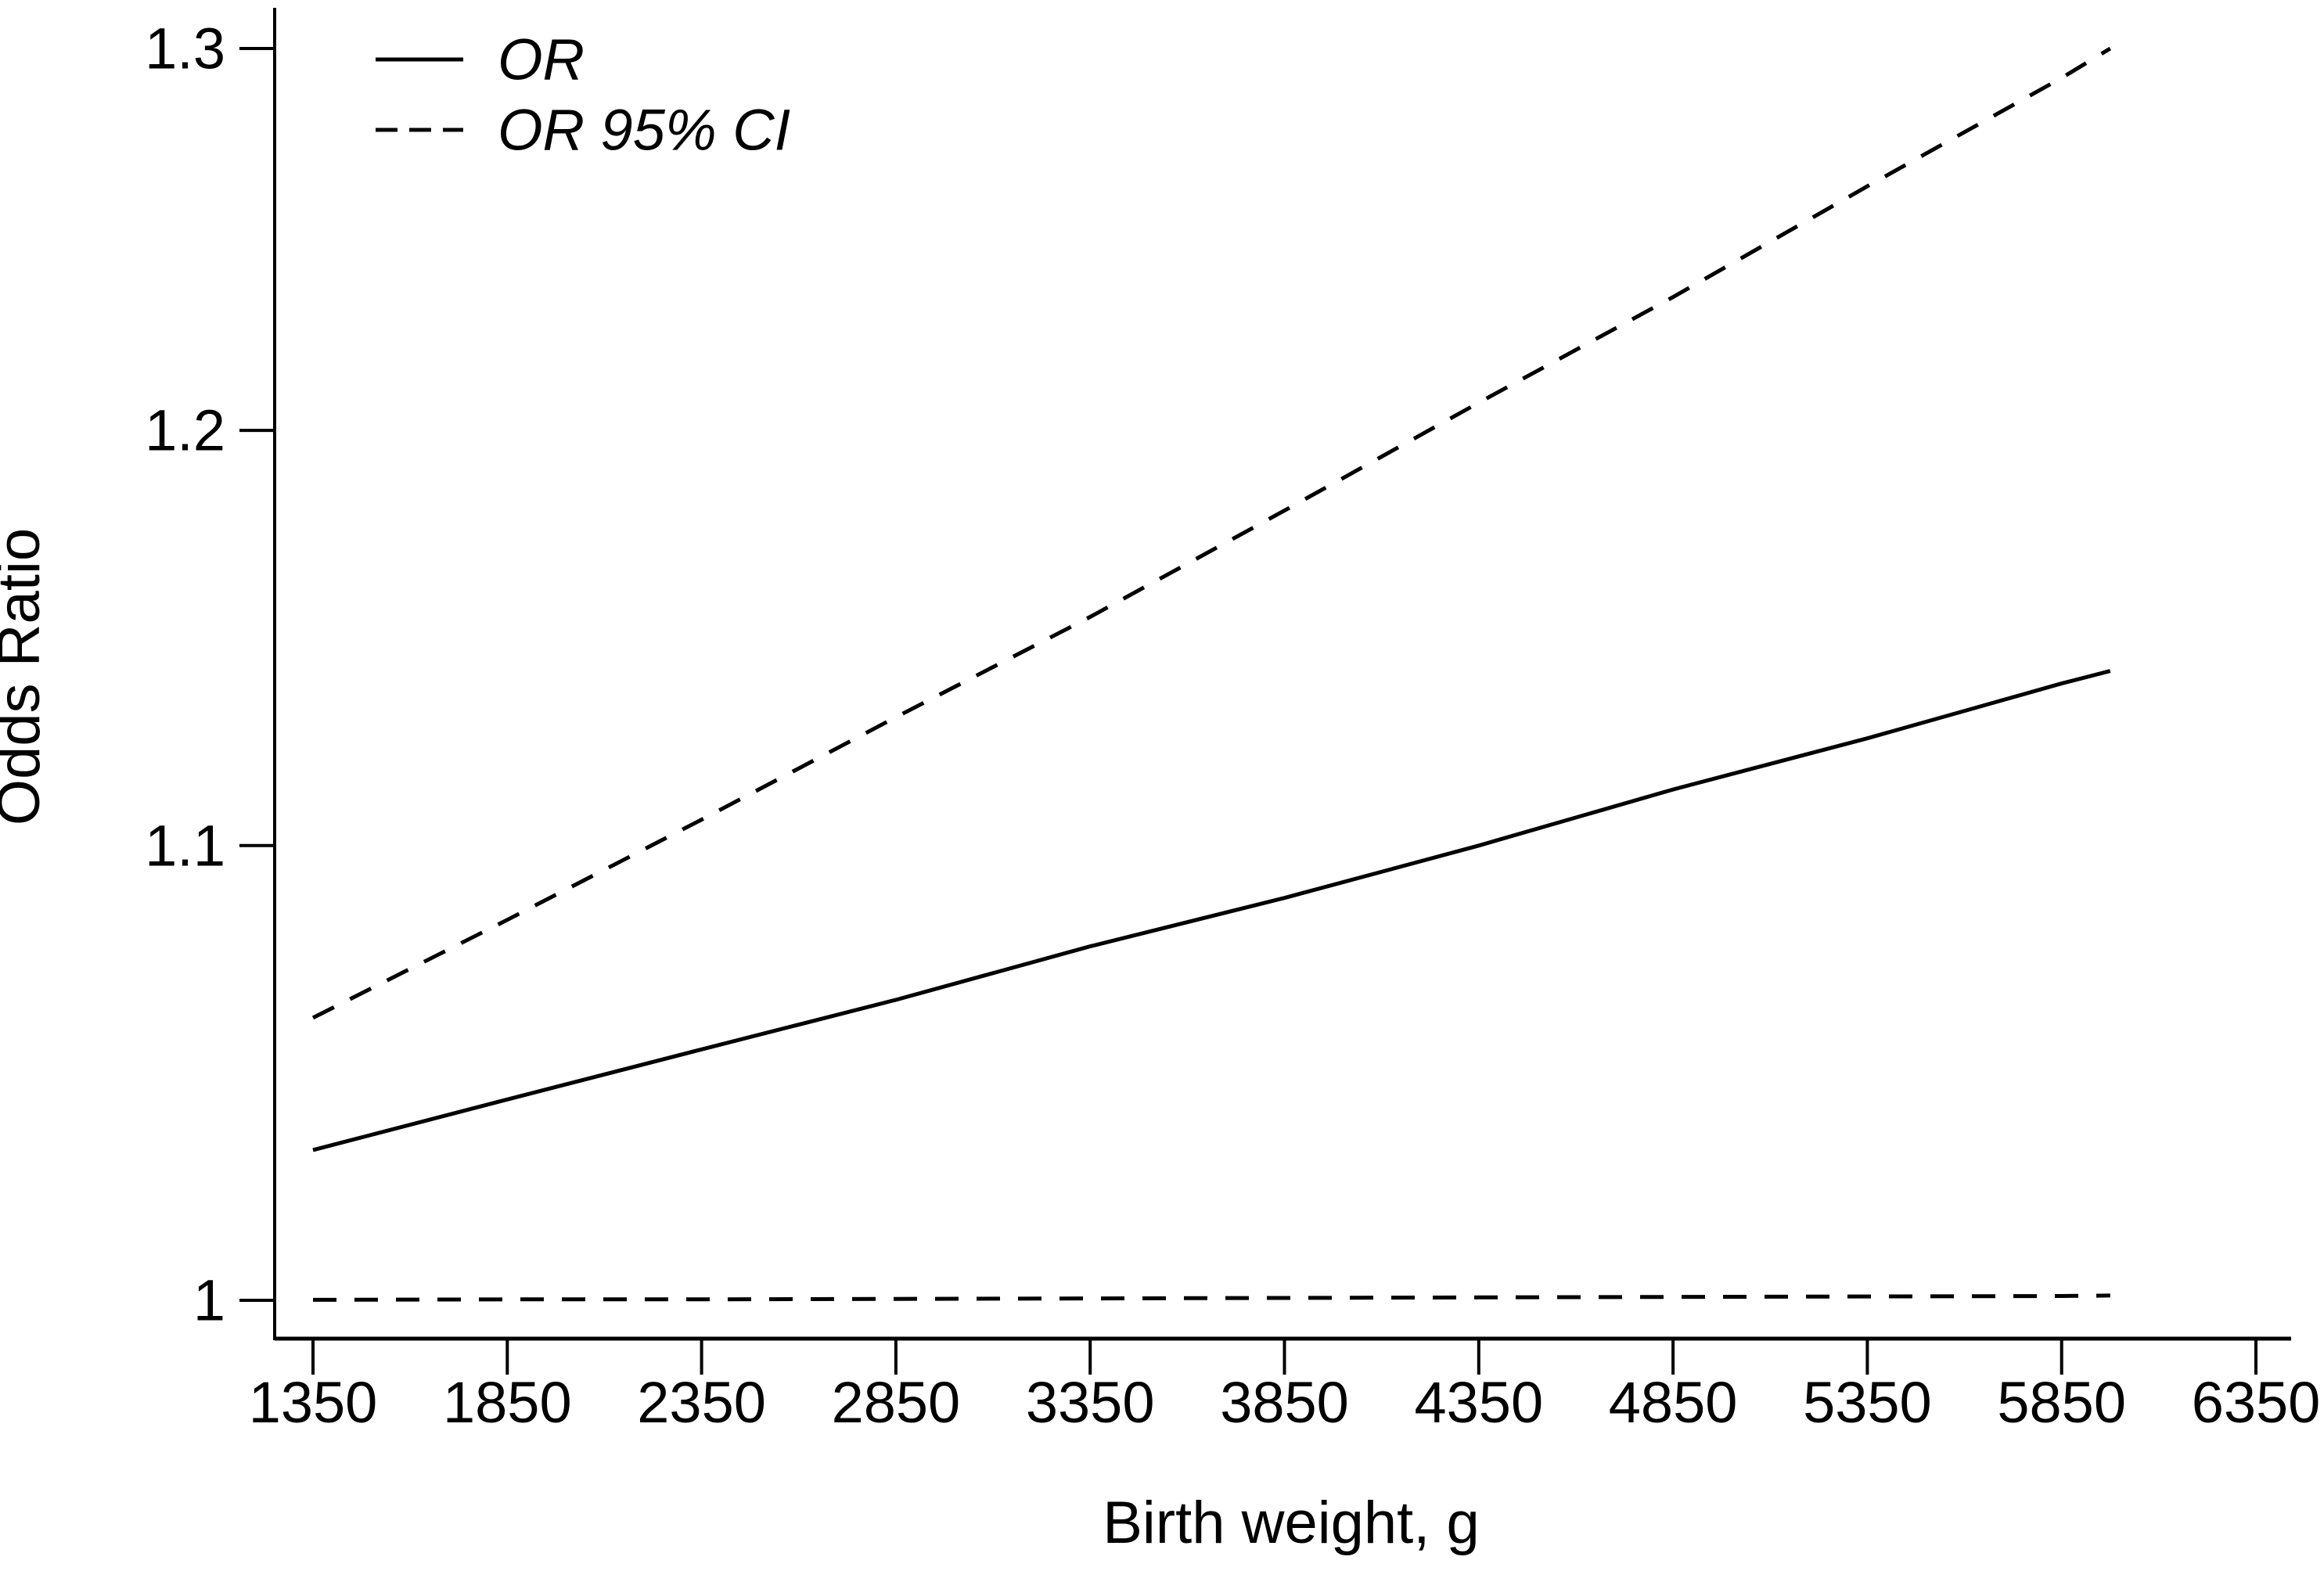  Describe the element at coordinates (701, 1402) in the screenshot. I see `x-tick-label: 2350` at that location.